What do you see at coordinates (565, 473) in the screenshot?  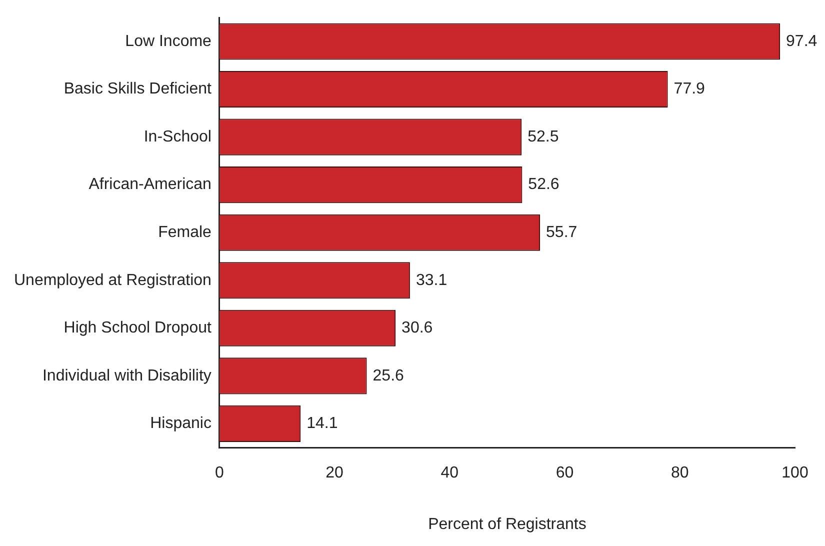 I see `x-tick-label: 60` at bounding box center [565, 473].